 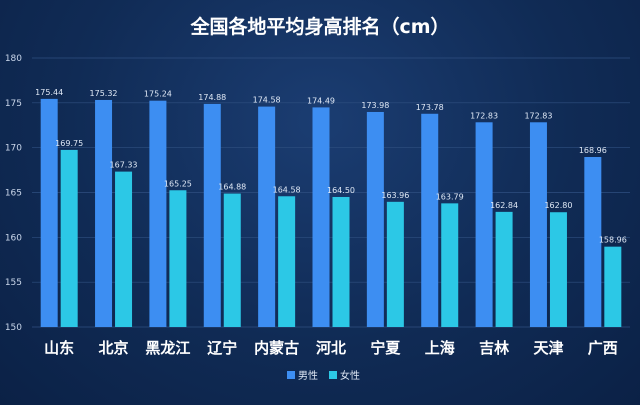 I want to click on data-label-female-7: 163.79, so click(x=450, y=196).